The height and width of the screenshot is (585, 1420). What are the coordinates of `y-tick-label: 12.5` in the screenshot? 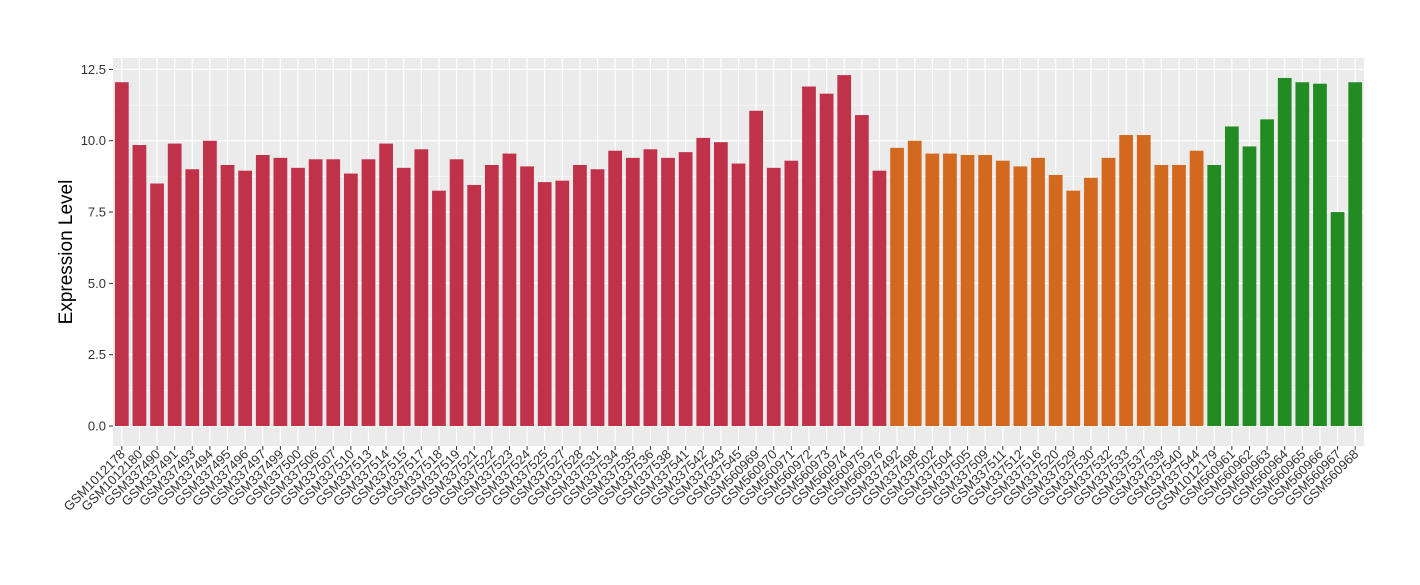 It's located at (93, 69).